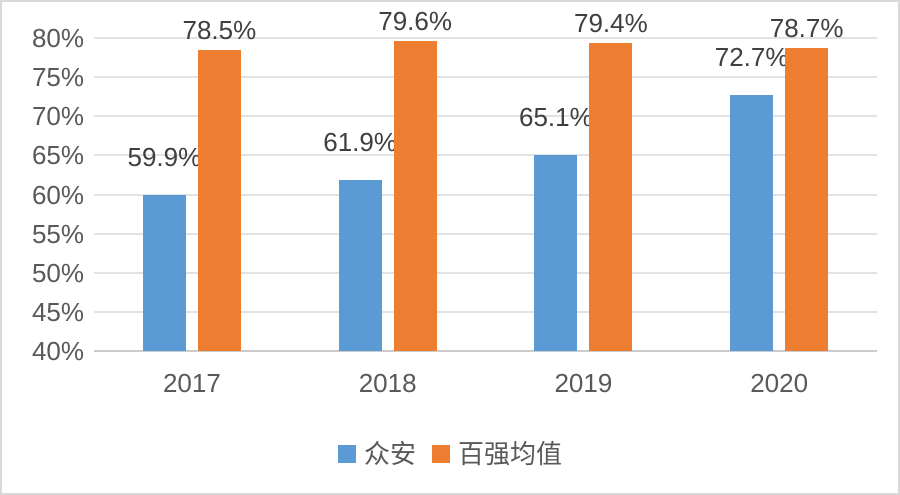 The height and width of the screenshot is (495, 900). I want to click on y-axis-tick-label: 60%, so click(57, 194).